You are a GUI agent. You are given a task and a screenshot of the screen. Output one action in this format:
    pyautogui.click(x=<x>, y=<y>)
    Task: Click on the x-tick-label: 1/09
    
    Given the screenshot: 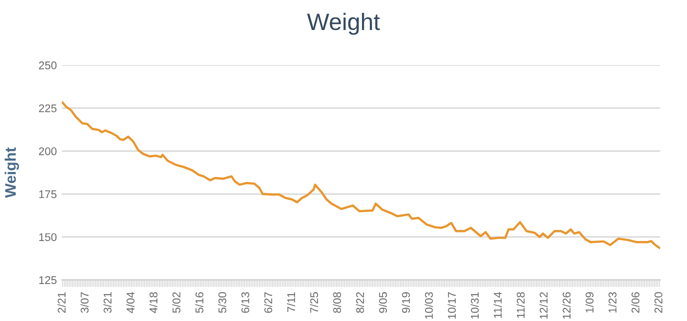 What is the action you would take?
    pyautogui.click(x=589, y=302)
    